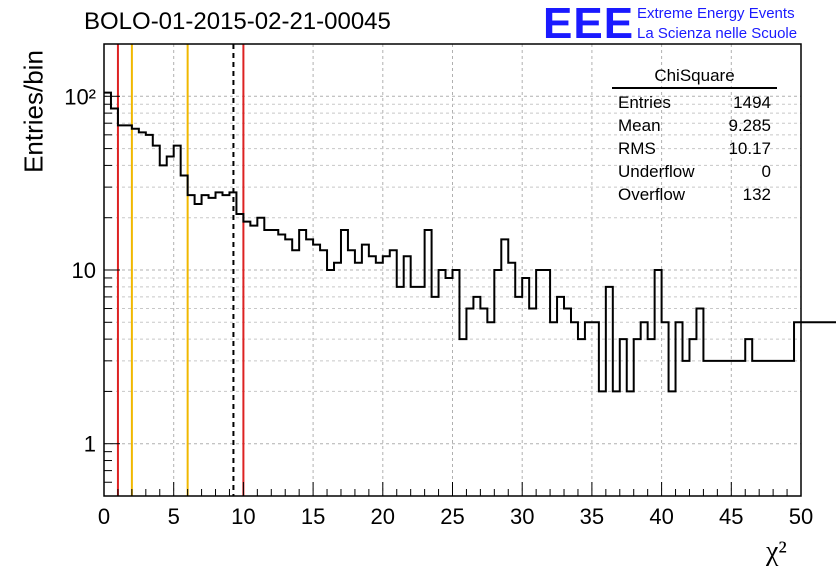 The height and width of the screenshot is (572, 836). What do you see at coordinates (694, 125) in the screenshot?
I see `stats-row: Mean 9.285` at bounding box center [694, 125].